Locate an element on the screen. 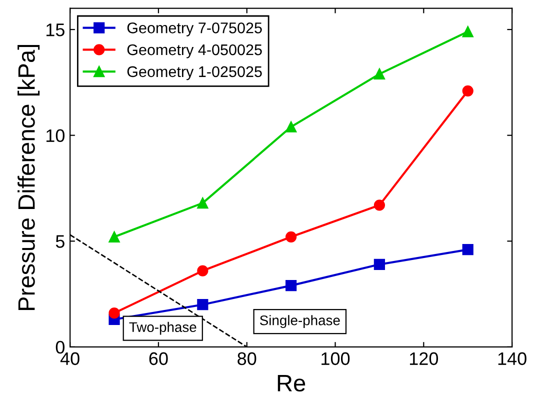 This screenshot has height=418, width=539. y-tick-label: 5 is located at coordinates (60, 241).